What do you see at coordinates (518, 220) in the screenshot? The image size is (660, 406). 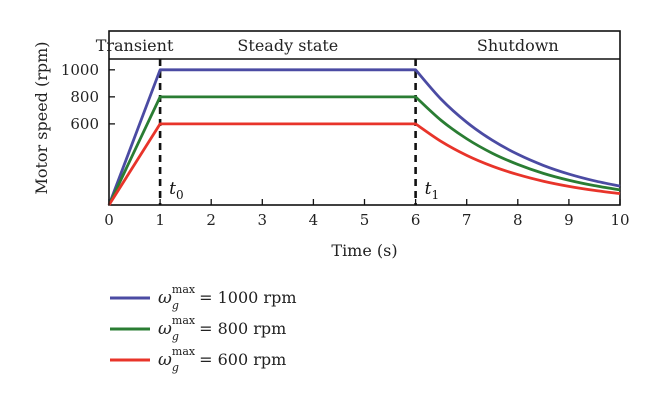 I see `x-tick-label: 8` at bounding box center [518, 220].